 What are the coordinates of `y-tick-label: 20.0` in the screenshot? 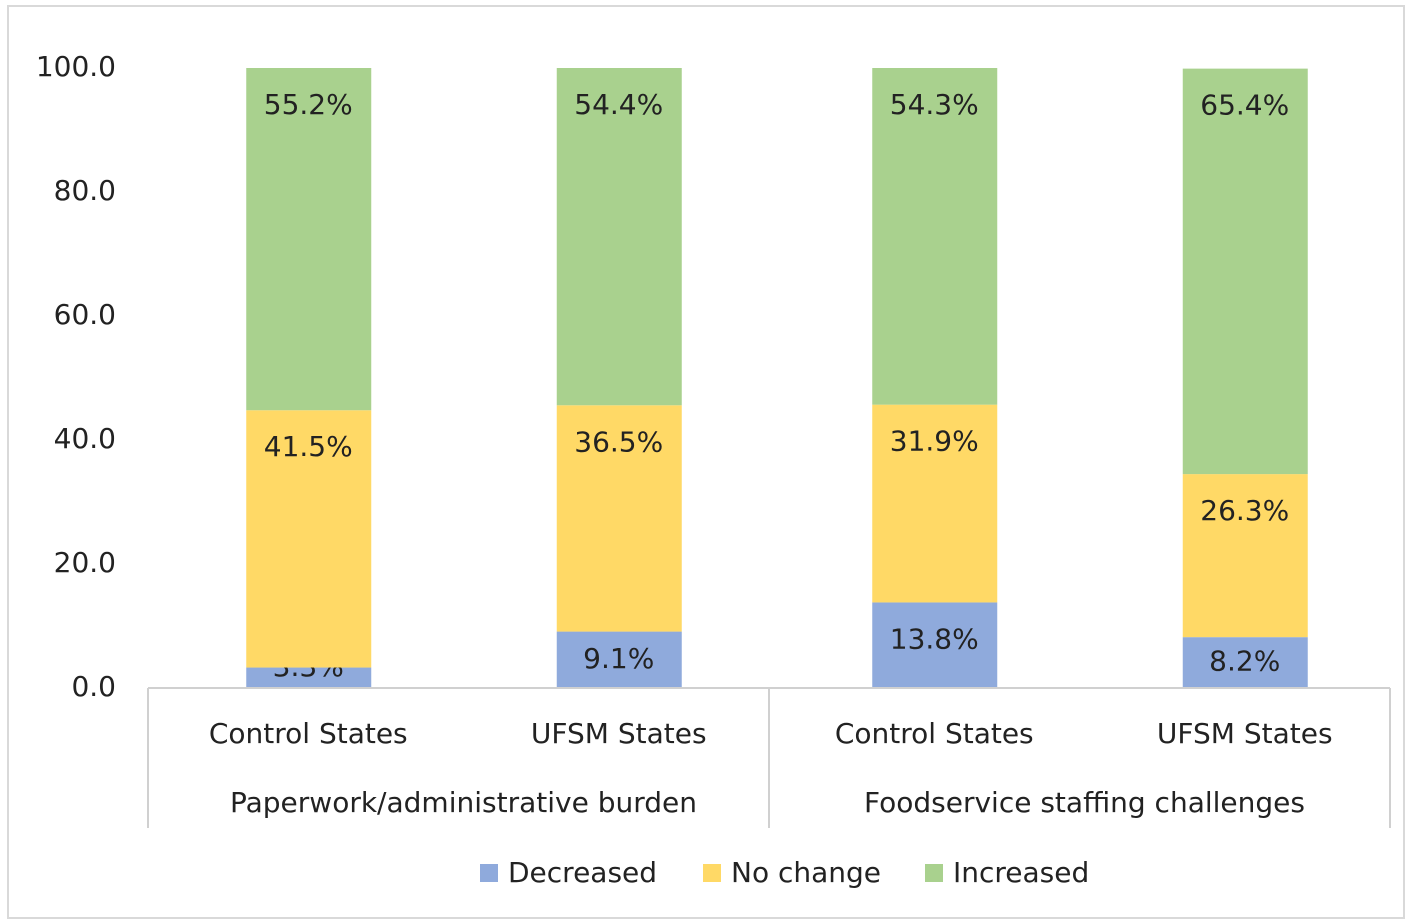 It's located at (85, 562).